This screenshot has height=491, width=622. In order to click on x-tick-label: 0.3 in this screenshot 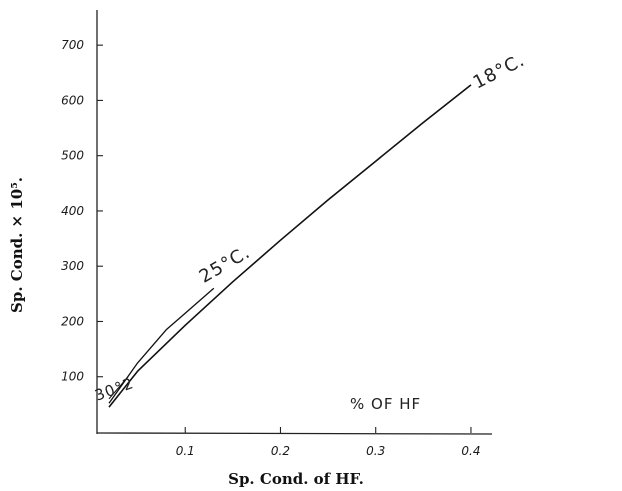, I will do `click(375, 451)`.